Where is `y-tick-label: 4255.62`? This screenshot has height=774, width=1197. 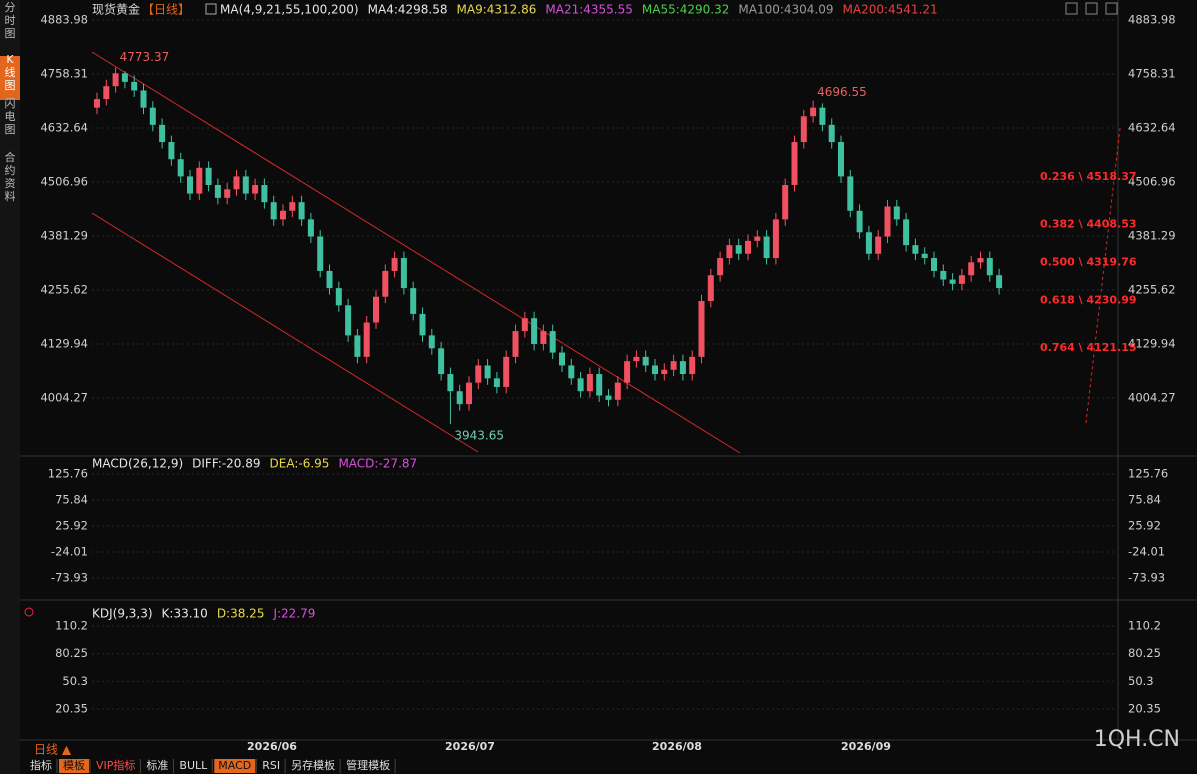 y-tick-label: 4255.62 is located at coordinates (64, 290).